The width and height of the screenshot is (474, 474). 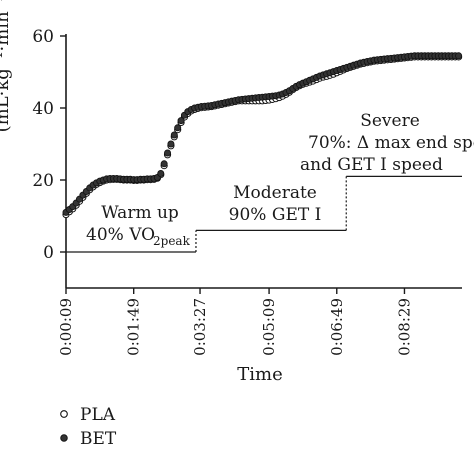 What do you see at coordinates (275, 215) in the screenshot?
I see `annotation-moderate-line2: 90% GET I` at bounding box center [275, 215].